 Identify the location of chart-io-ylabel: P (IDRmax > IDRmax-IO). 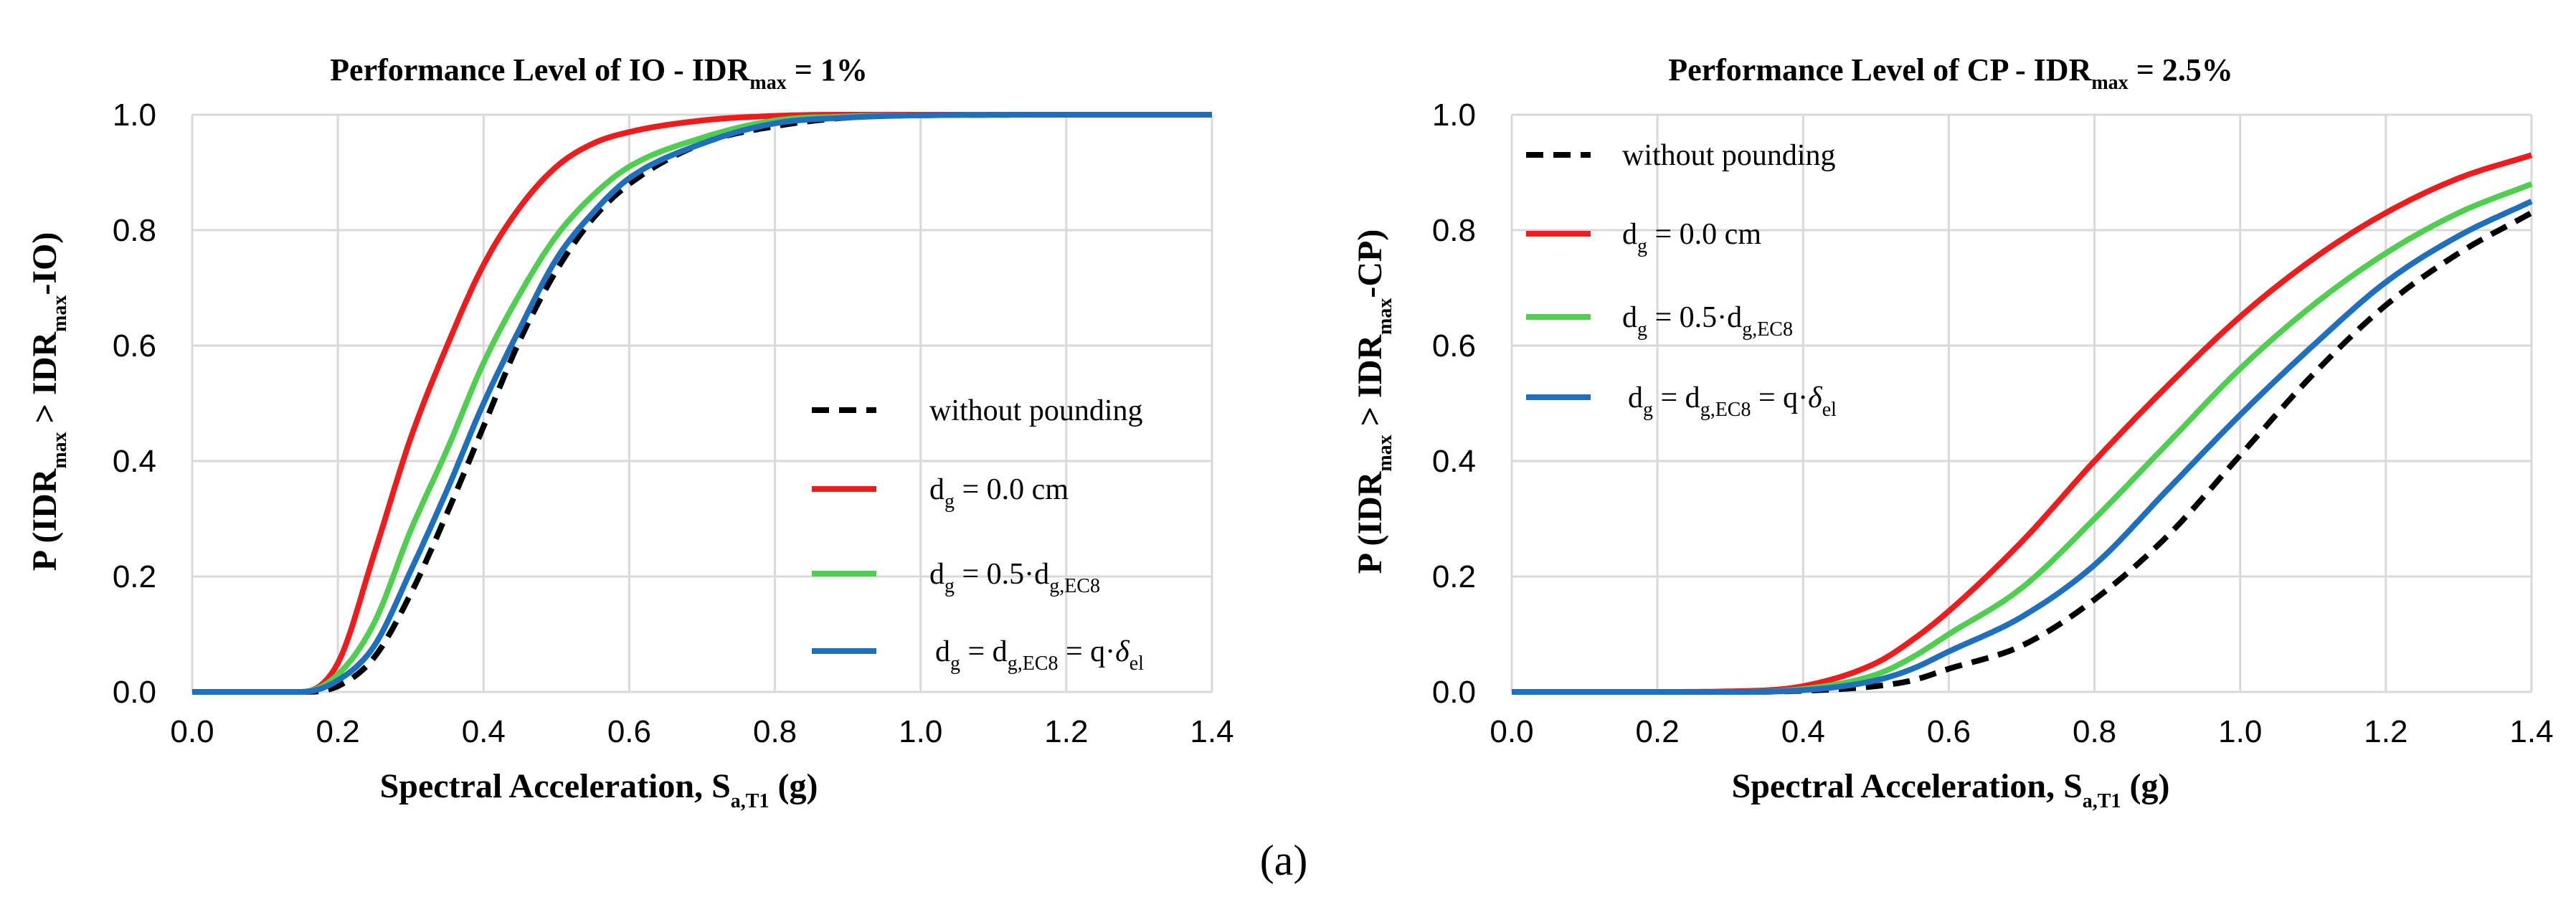
(49, 401).